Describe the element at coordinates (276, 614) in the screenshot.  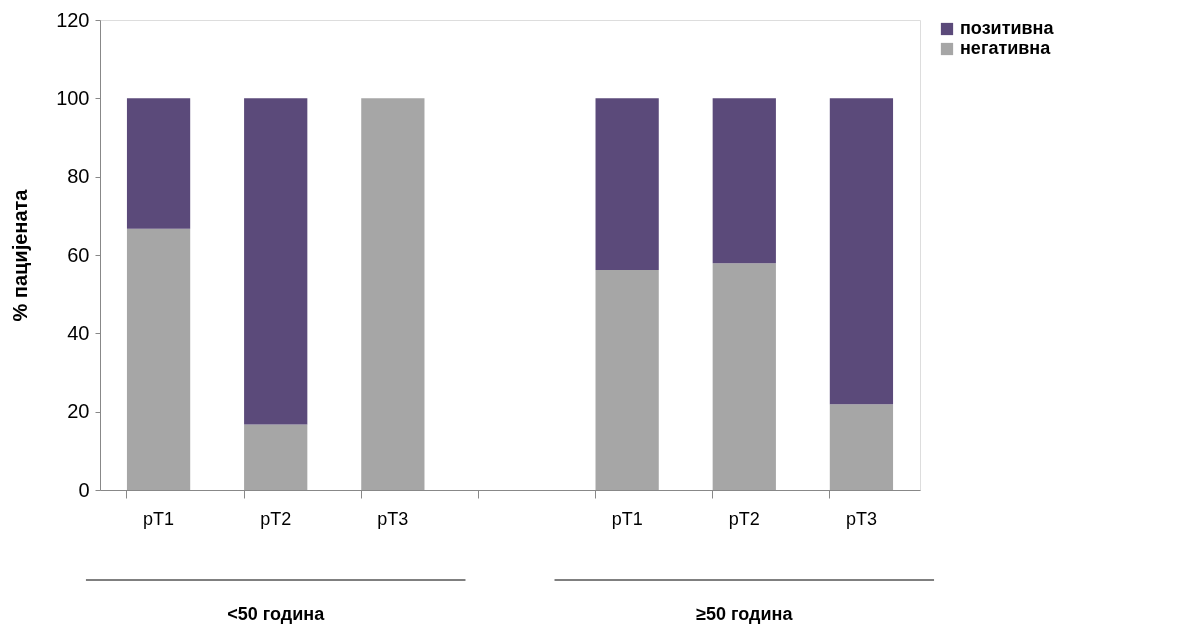
I see `text: <50 година` at that location.